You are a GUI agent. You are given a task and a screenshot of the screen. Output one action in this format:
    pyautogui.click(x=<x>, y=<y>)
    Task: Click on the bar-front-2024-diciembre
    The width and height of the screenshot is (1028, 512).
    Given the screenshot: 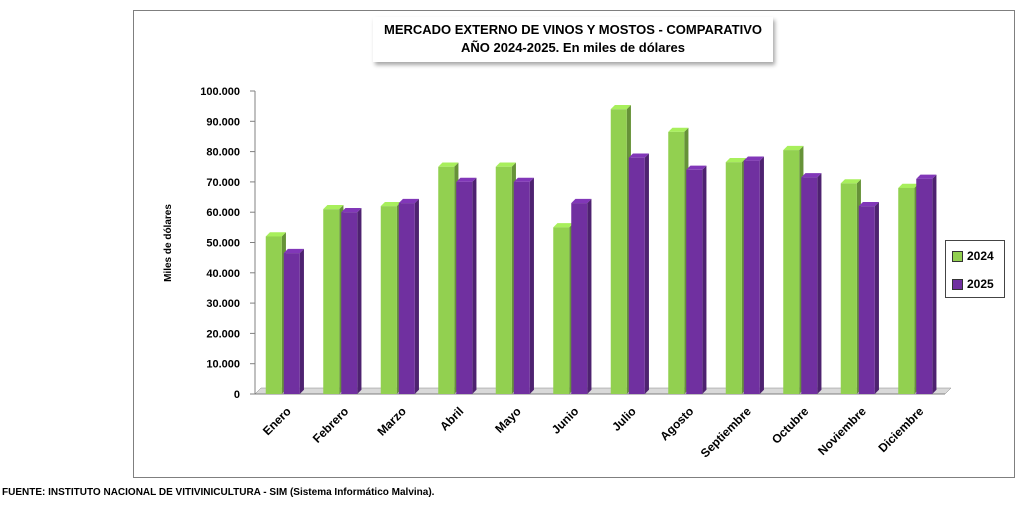 What is the action you would take?
    pyautogui.click(x=906, y=290)
    